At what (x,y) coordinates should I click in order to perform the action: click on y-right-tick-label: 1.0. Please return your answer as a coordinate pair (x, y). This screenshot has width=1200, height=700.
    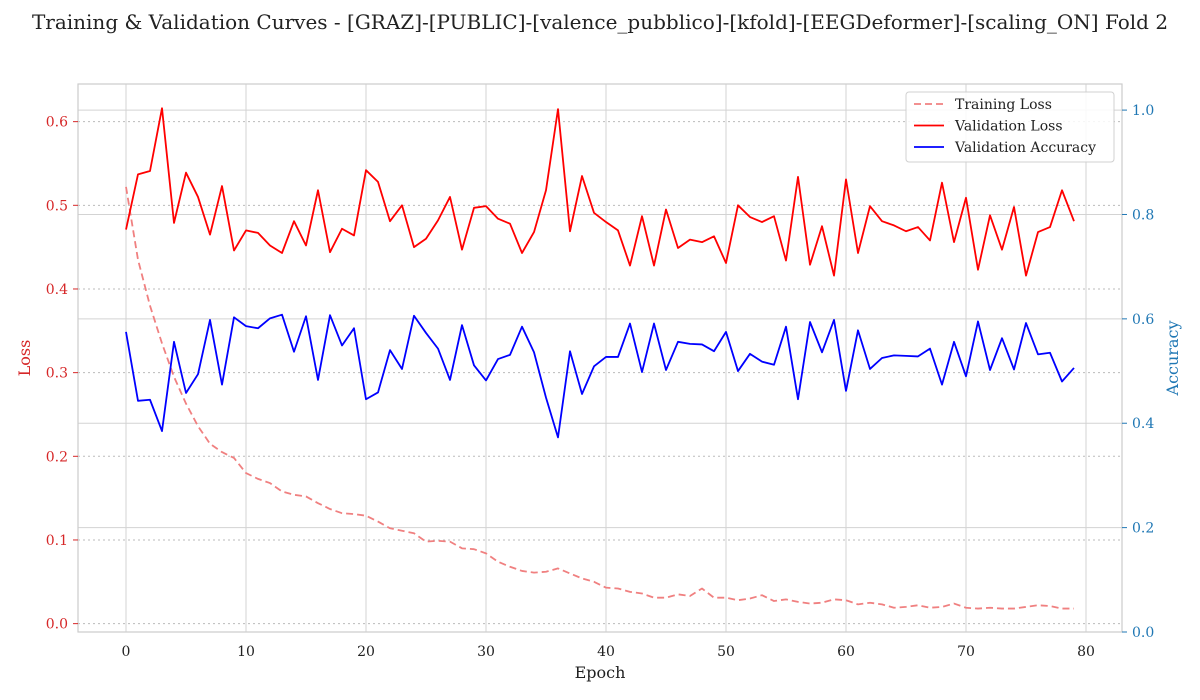
    Looking at the image, I should click on (1143, 111).